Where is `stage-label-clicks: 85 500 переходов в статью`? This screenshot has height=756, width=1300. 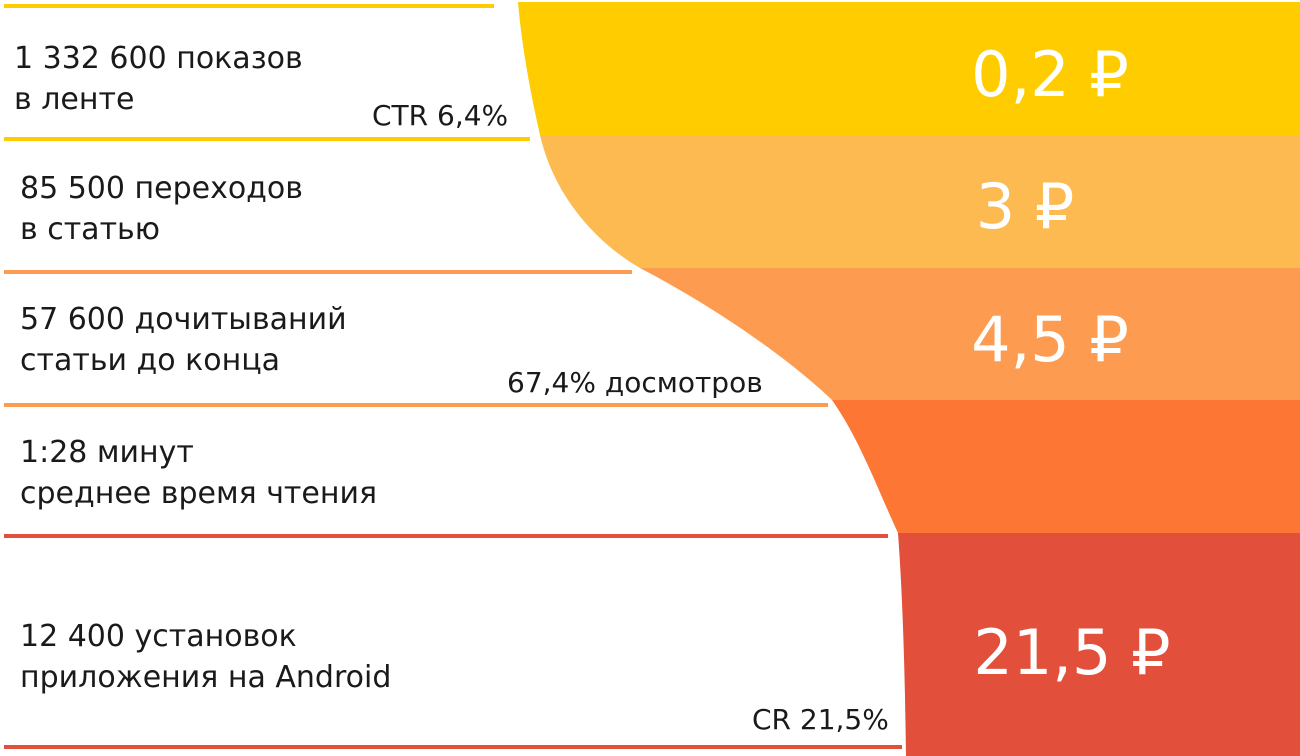
stage-label-clicks: 85 500 переходов в статью is located at coordinates (161, 209).